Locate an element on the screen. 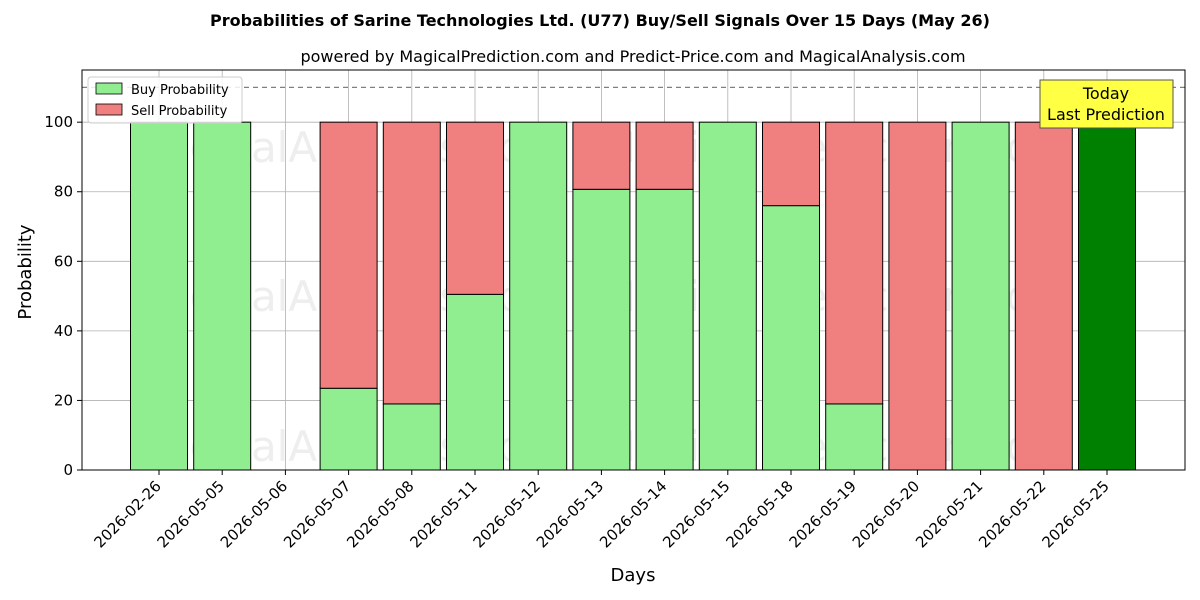 The image size is (1200, 600). legend-box is located at coordinates (165, 100).